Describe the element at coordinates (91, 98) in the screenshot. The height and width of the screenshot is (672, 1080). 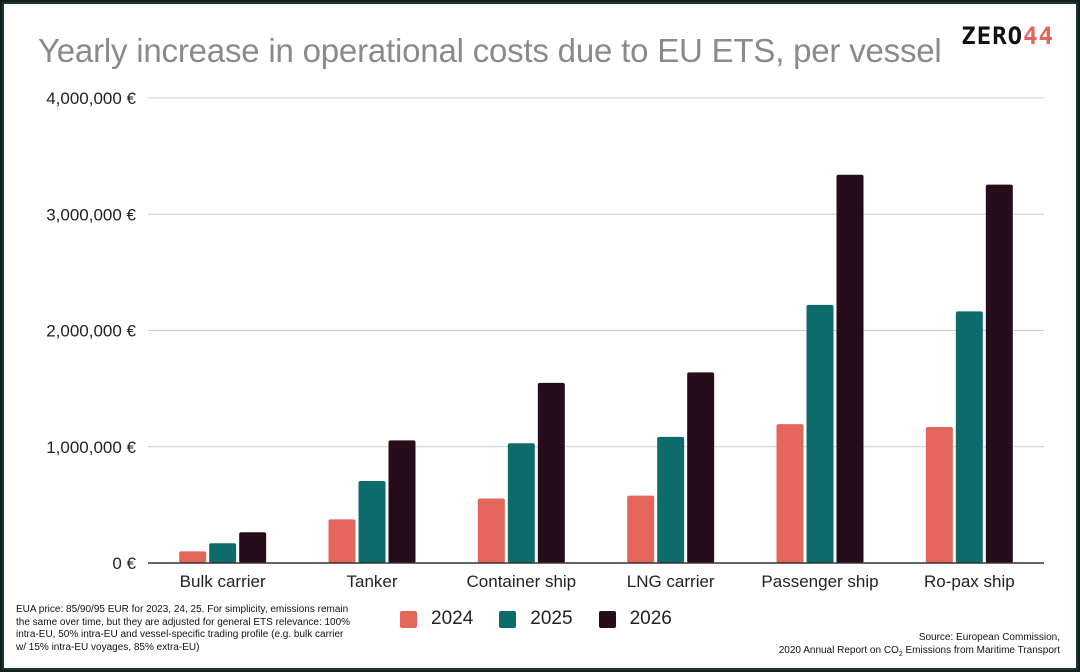
I see `y-tick-label: 4,000,000 €` at that location.